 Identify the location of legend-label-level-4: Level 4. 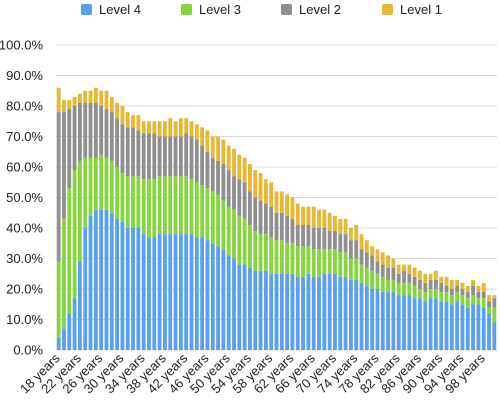
(120, 9).